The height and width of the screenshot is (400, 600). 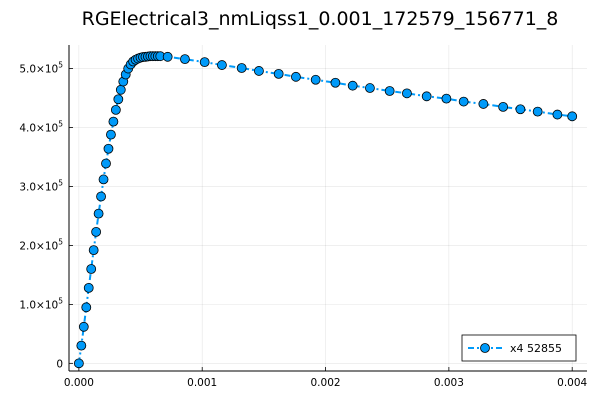 I want to click on x-tick-labels: 0.000 0.001 0.002 0.003 0.004, so click(x=326, y=383).